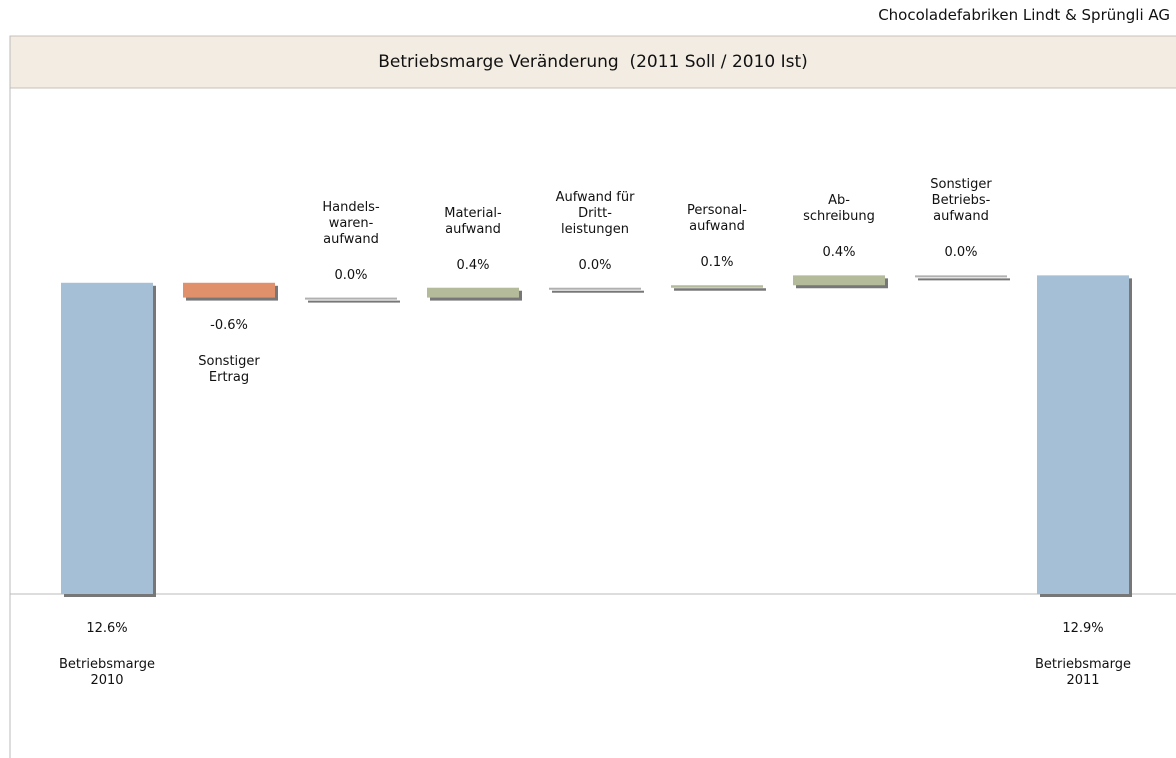 This screenshot has height=758, width=1176. What do you see at coordinates (229, 369) in the screenshot?
I see `category-label: Sonstiger Ertrag` at bounding box center [229, 369].